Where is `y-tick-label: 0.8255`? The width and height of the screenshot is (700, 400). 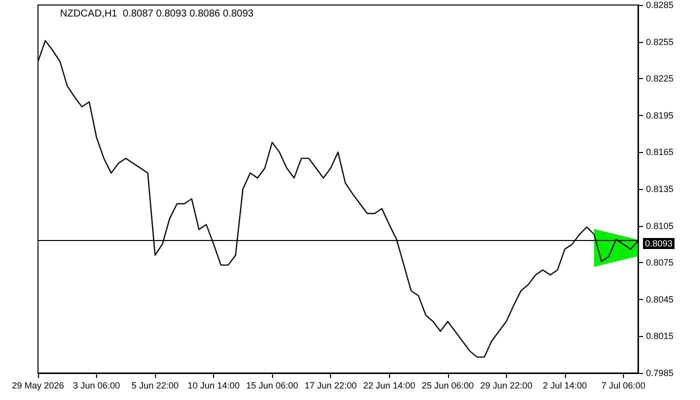
y-tick-label: 0.8255 is located at coordinates (660, 41).